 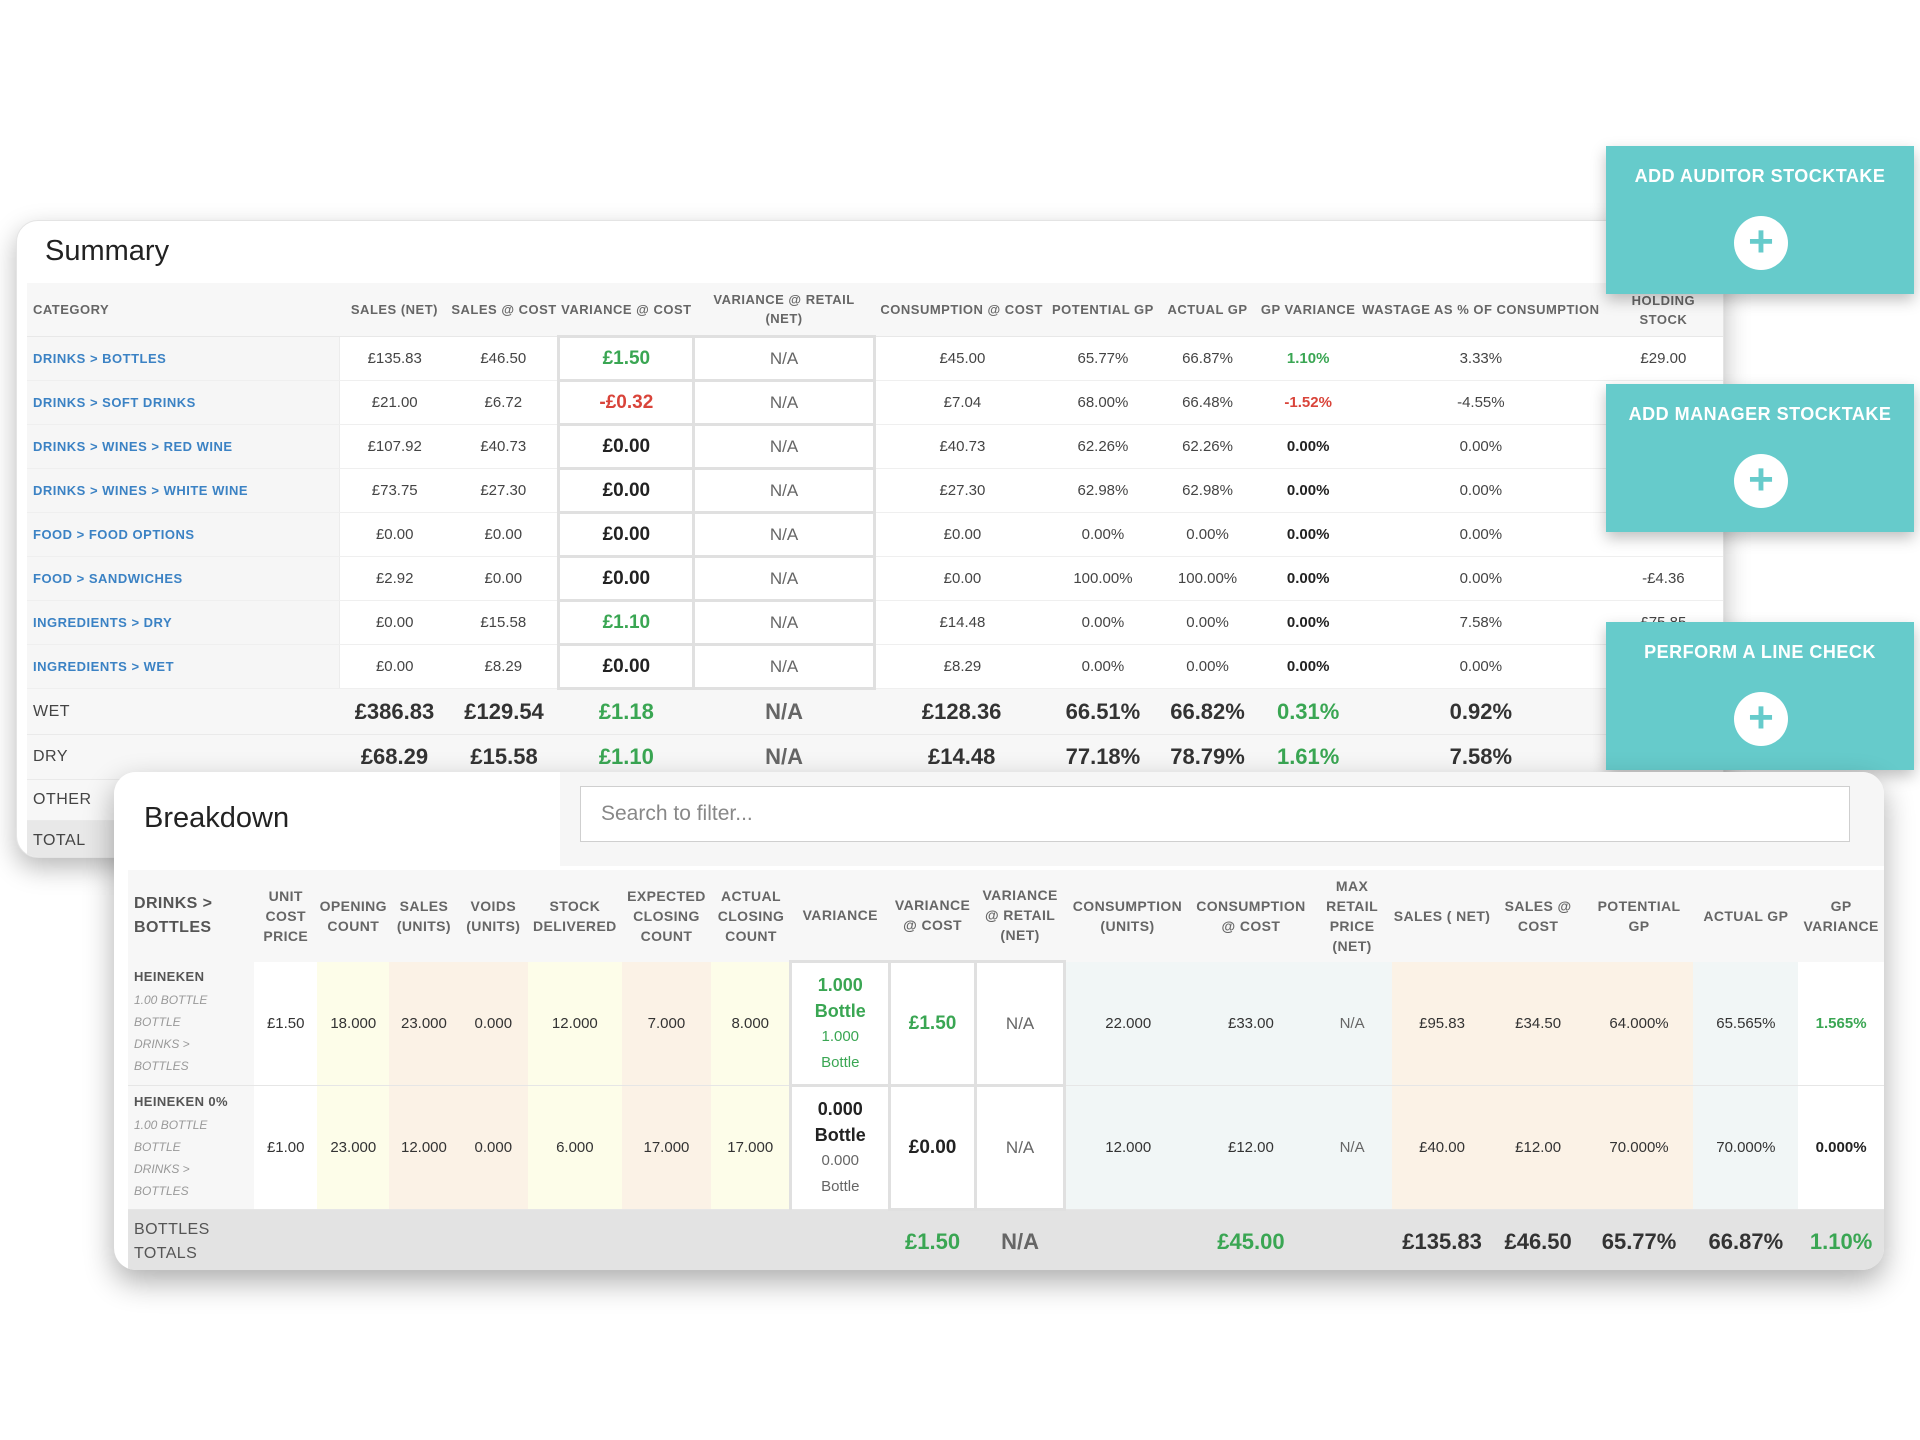 What do you see at coordinates (1308, 711) in the screenshot?
I see `gp-variance: 0.31%` at bounding box center [1308, 711].